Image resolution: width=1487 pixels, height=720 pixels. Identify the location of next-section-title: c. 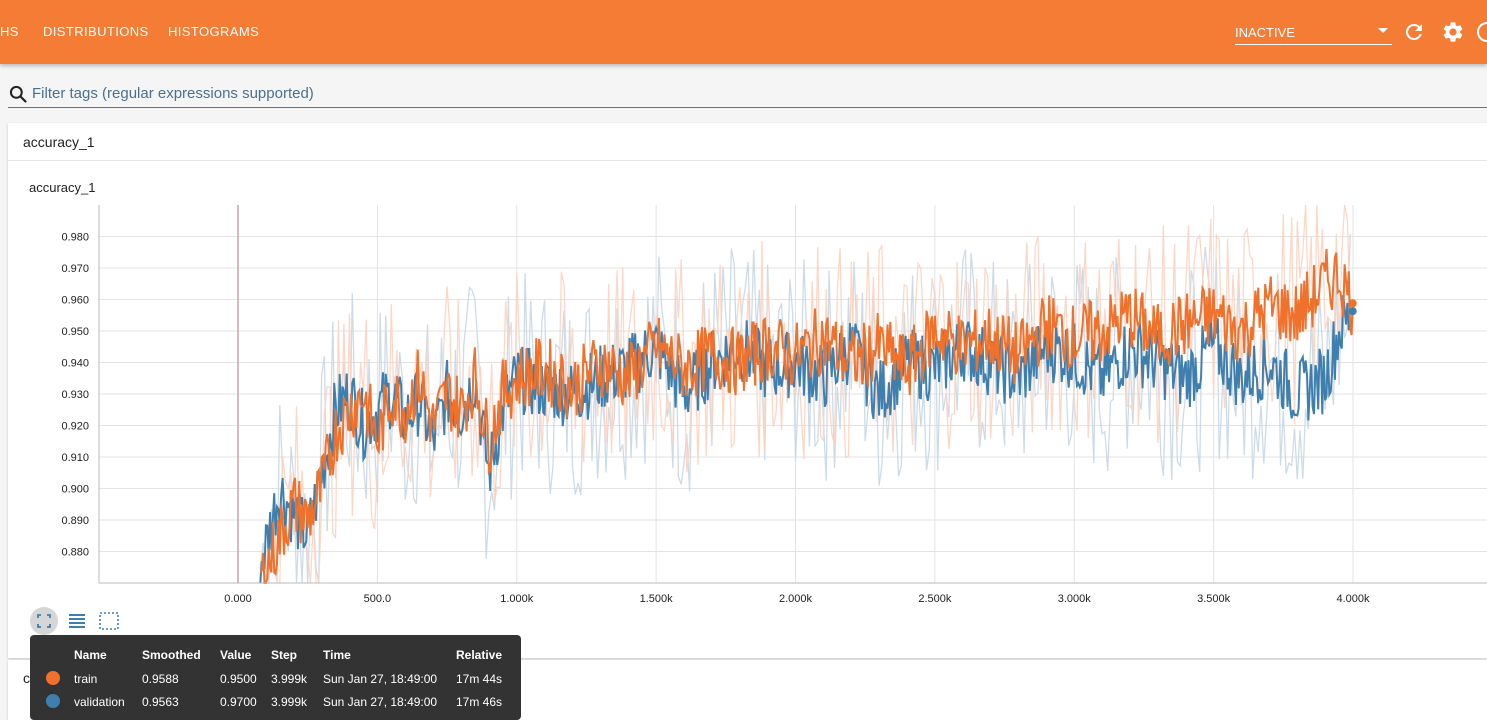
(26, 678).